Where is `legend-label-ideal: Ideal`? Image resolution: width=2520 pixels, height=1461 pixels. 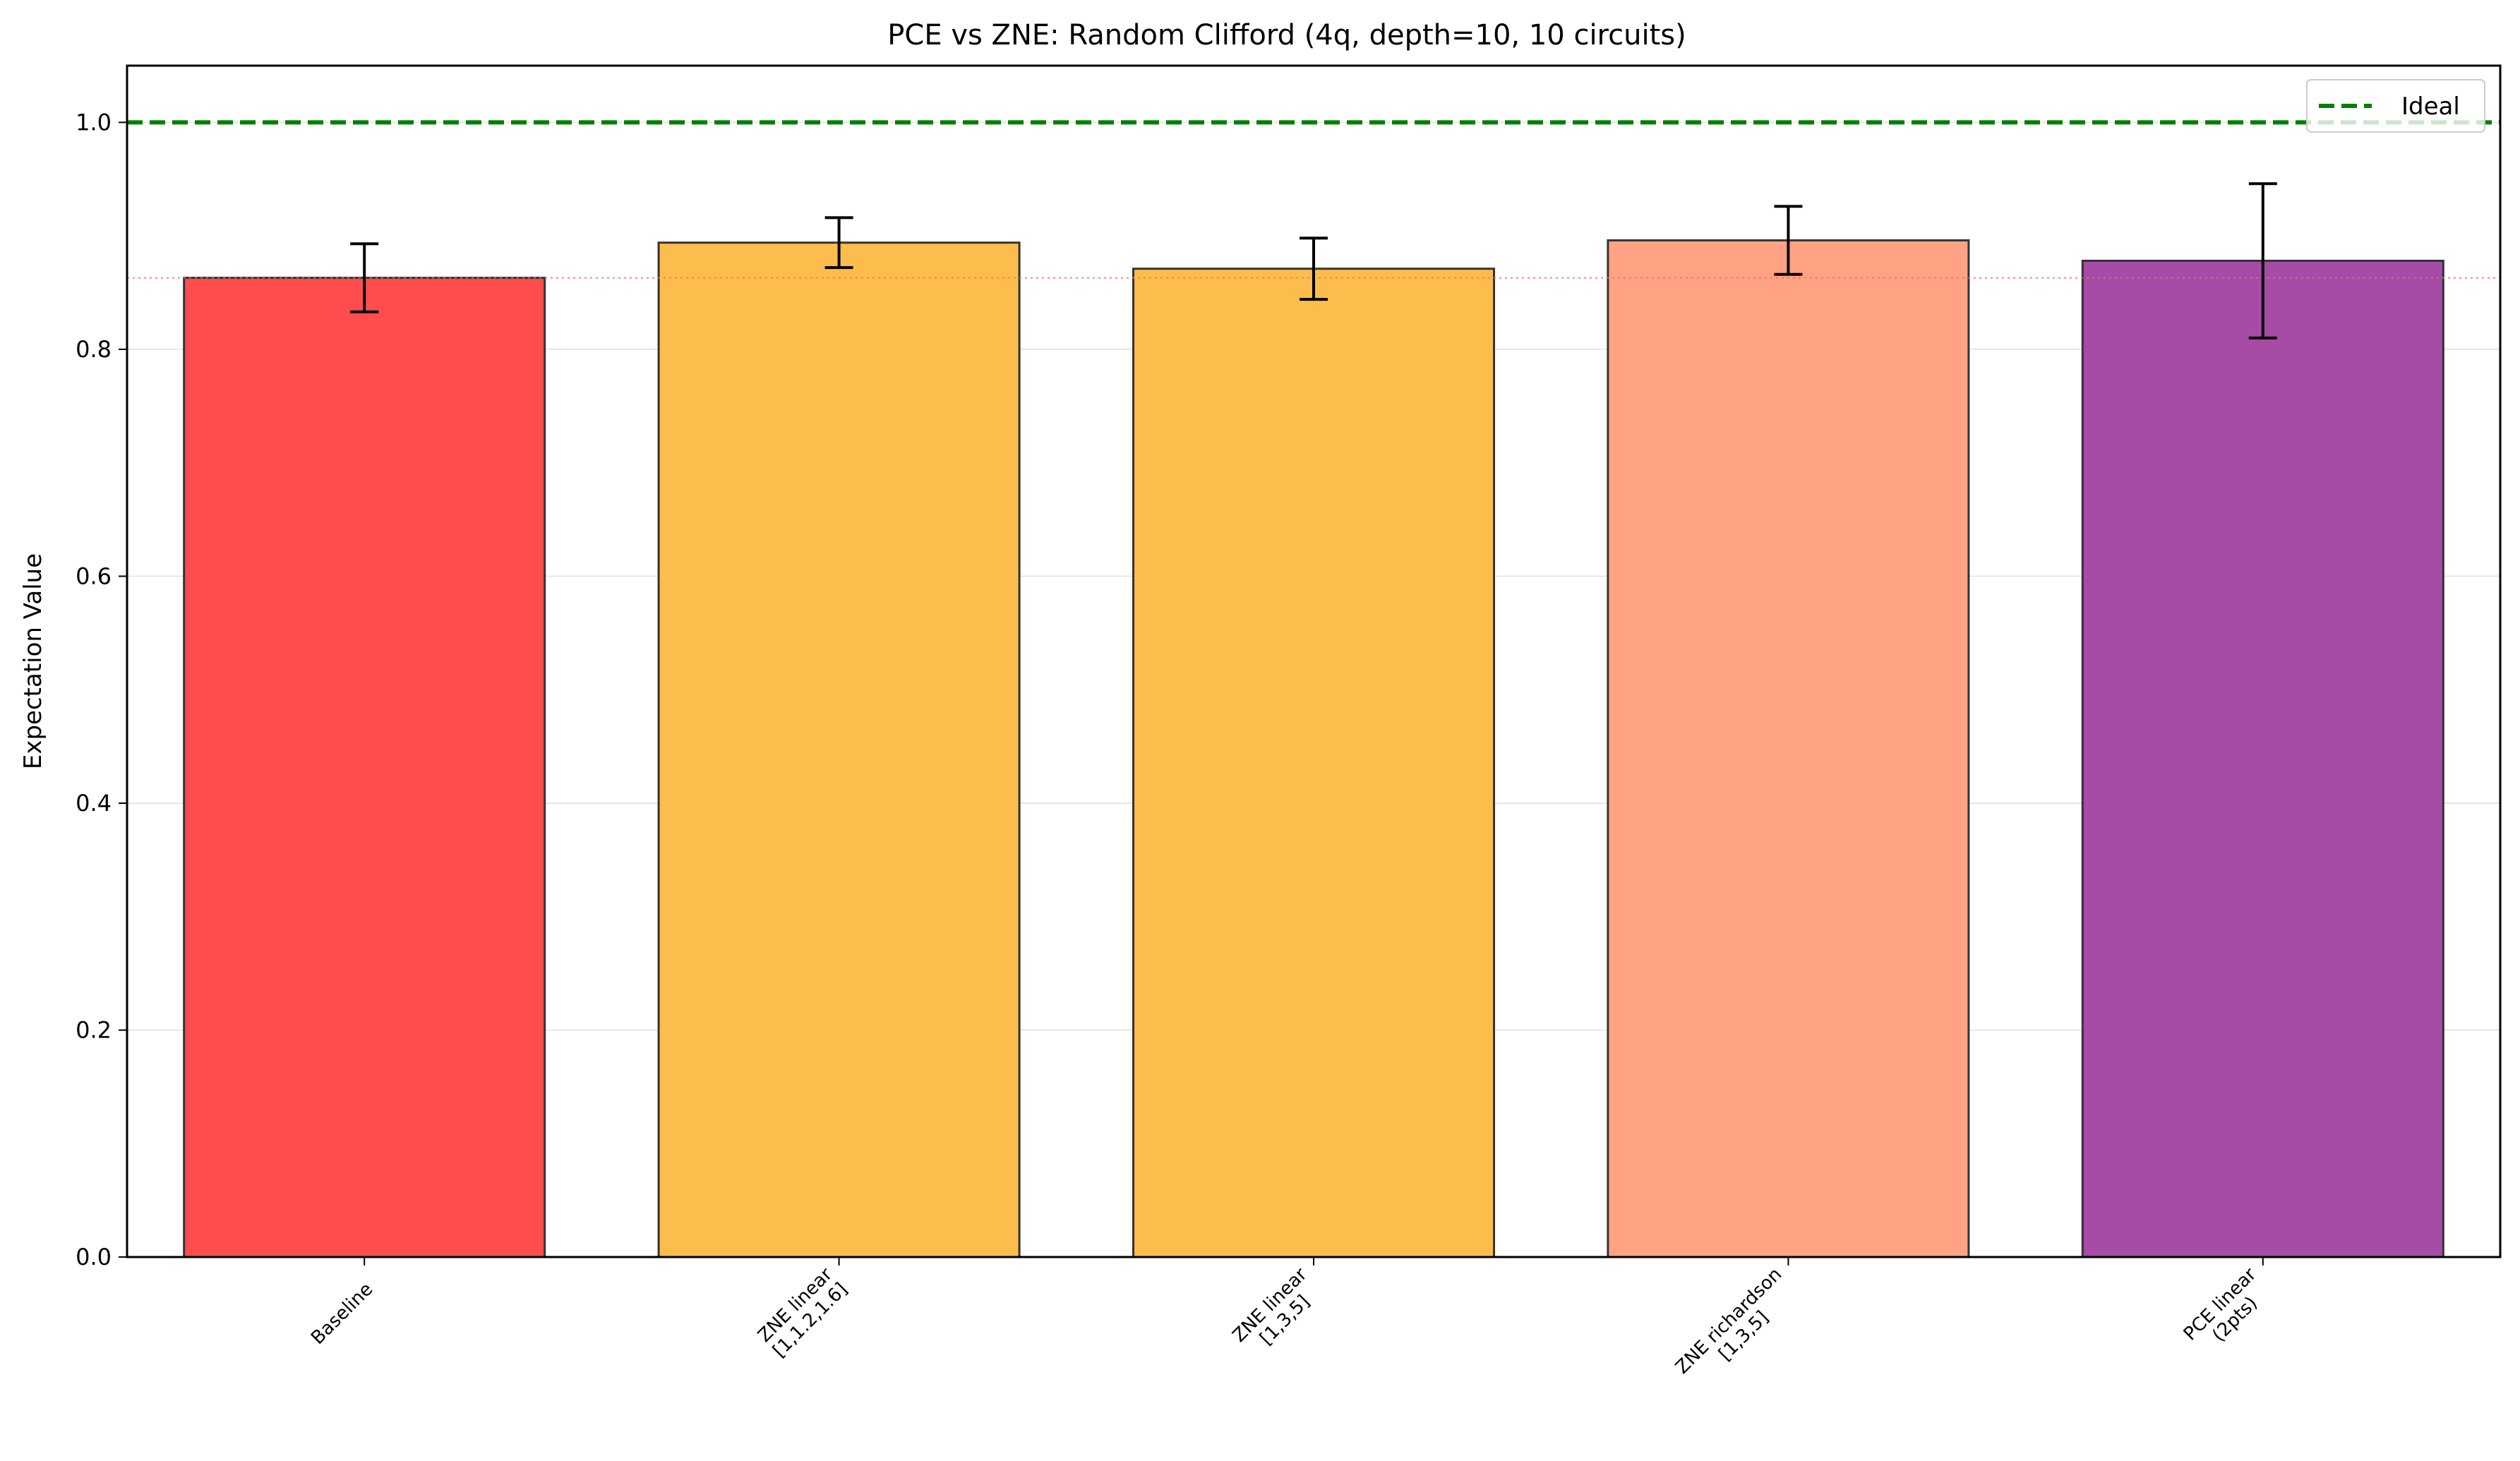 legend-label-ideal: Ideal is located at coordinates (2431, 106).